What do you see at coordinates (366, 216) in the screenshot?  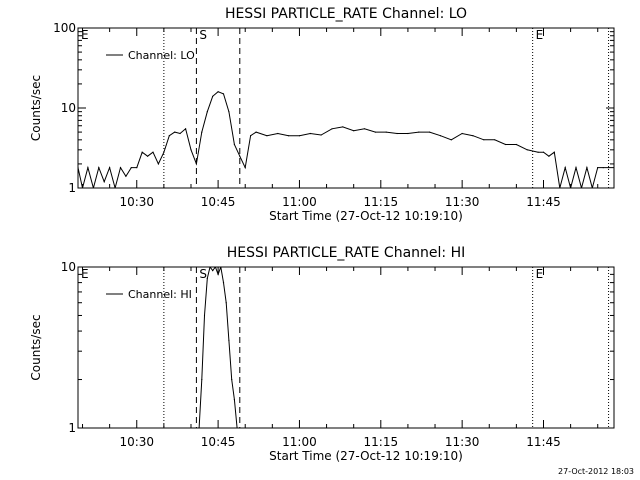 I see `x-axis-label: Start Time (27-Oct-12 10:19:10)` at bounding box center [366, 216].